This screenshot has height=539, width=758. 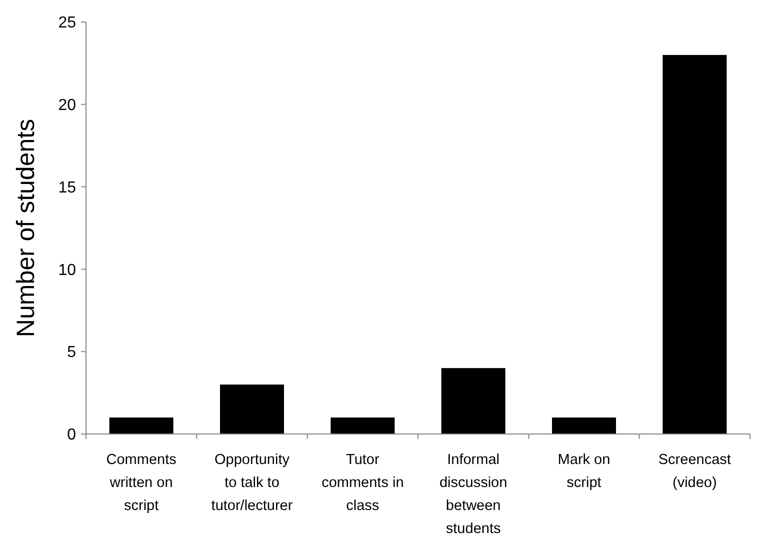 I want to click on y-axis-title: Number of students, so click(x=26, y=228).